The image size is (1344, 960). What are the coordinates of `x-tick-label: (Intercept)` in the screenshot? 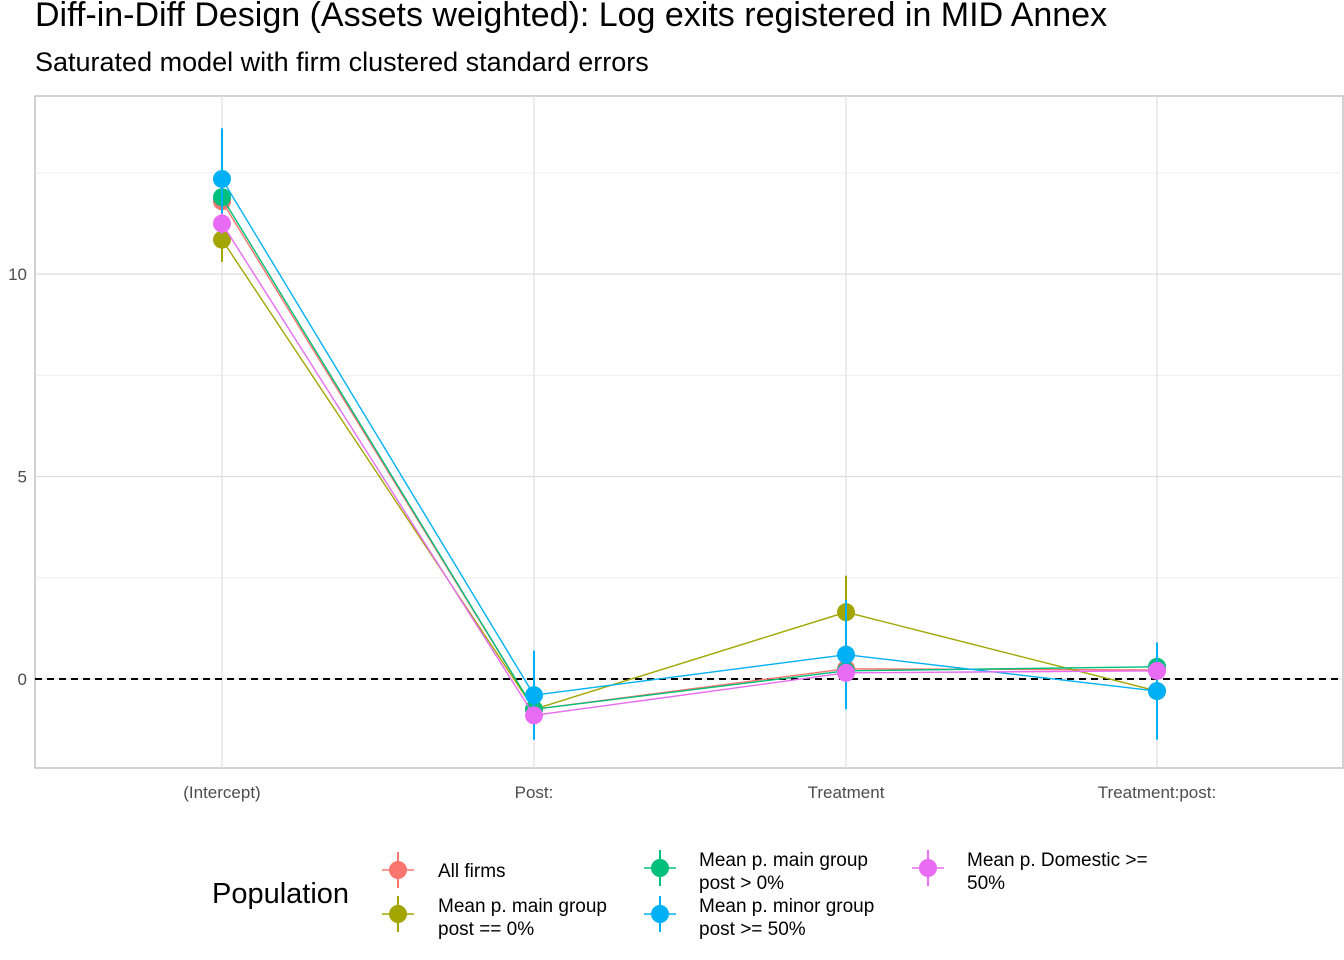 It's located at (221, 792).